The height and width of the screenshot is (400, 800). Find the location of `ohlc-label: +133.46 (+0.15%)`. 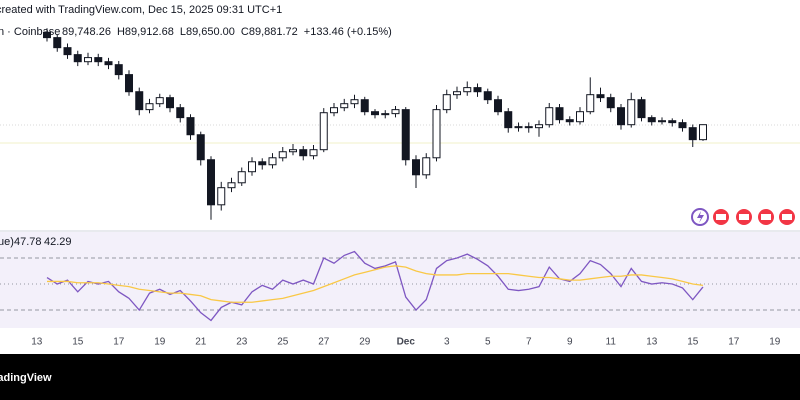

ohlc-label: +133.46 (+0.15%) is located at coordinates (348, 32).